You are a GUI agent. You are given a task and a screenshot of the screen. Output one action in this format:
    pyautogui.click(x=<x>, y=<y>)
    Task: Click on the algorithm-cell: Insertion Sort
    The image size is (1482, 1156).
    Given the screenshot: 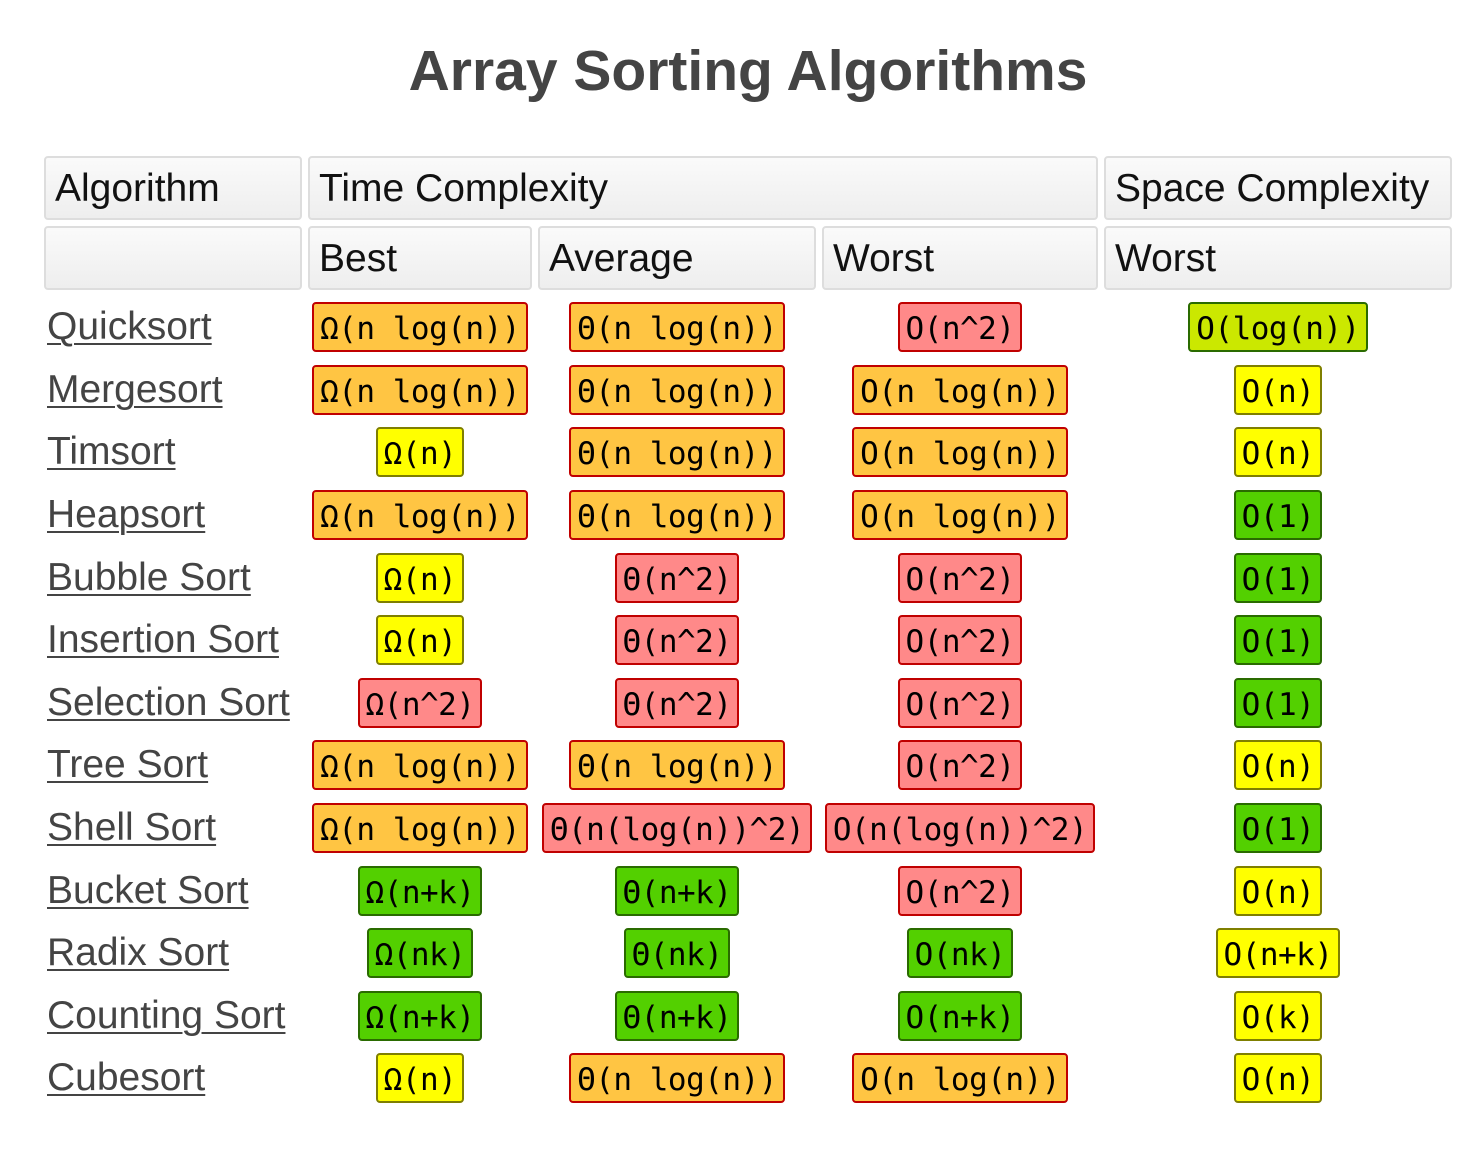 What is the action you would take?
    pyautogui.click(x=173, y=640)
    